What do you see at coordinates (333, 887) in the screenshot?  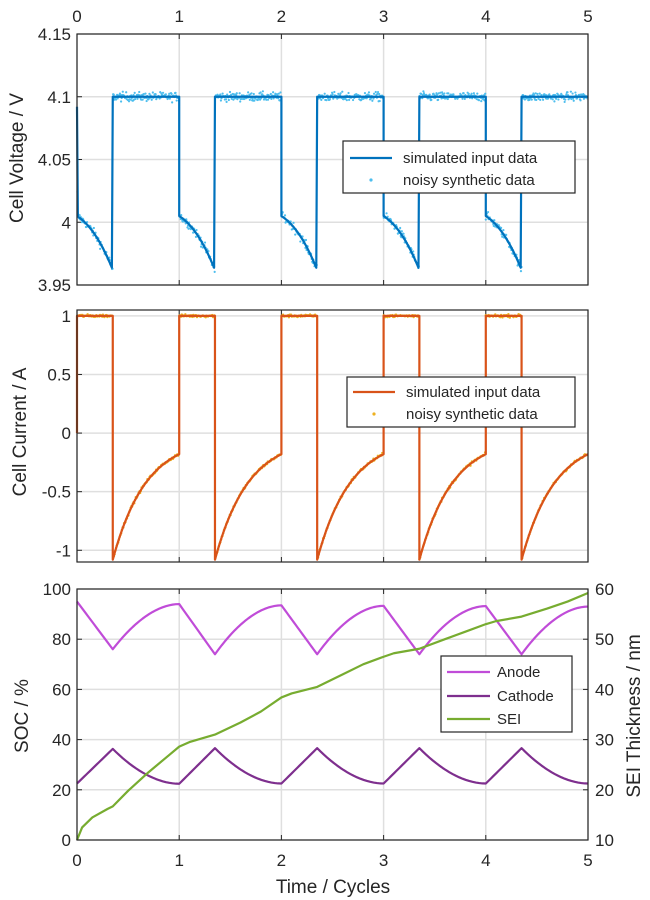 I see `x-axis-label: Time / Cycles` at bounding box center [333, 887].